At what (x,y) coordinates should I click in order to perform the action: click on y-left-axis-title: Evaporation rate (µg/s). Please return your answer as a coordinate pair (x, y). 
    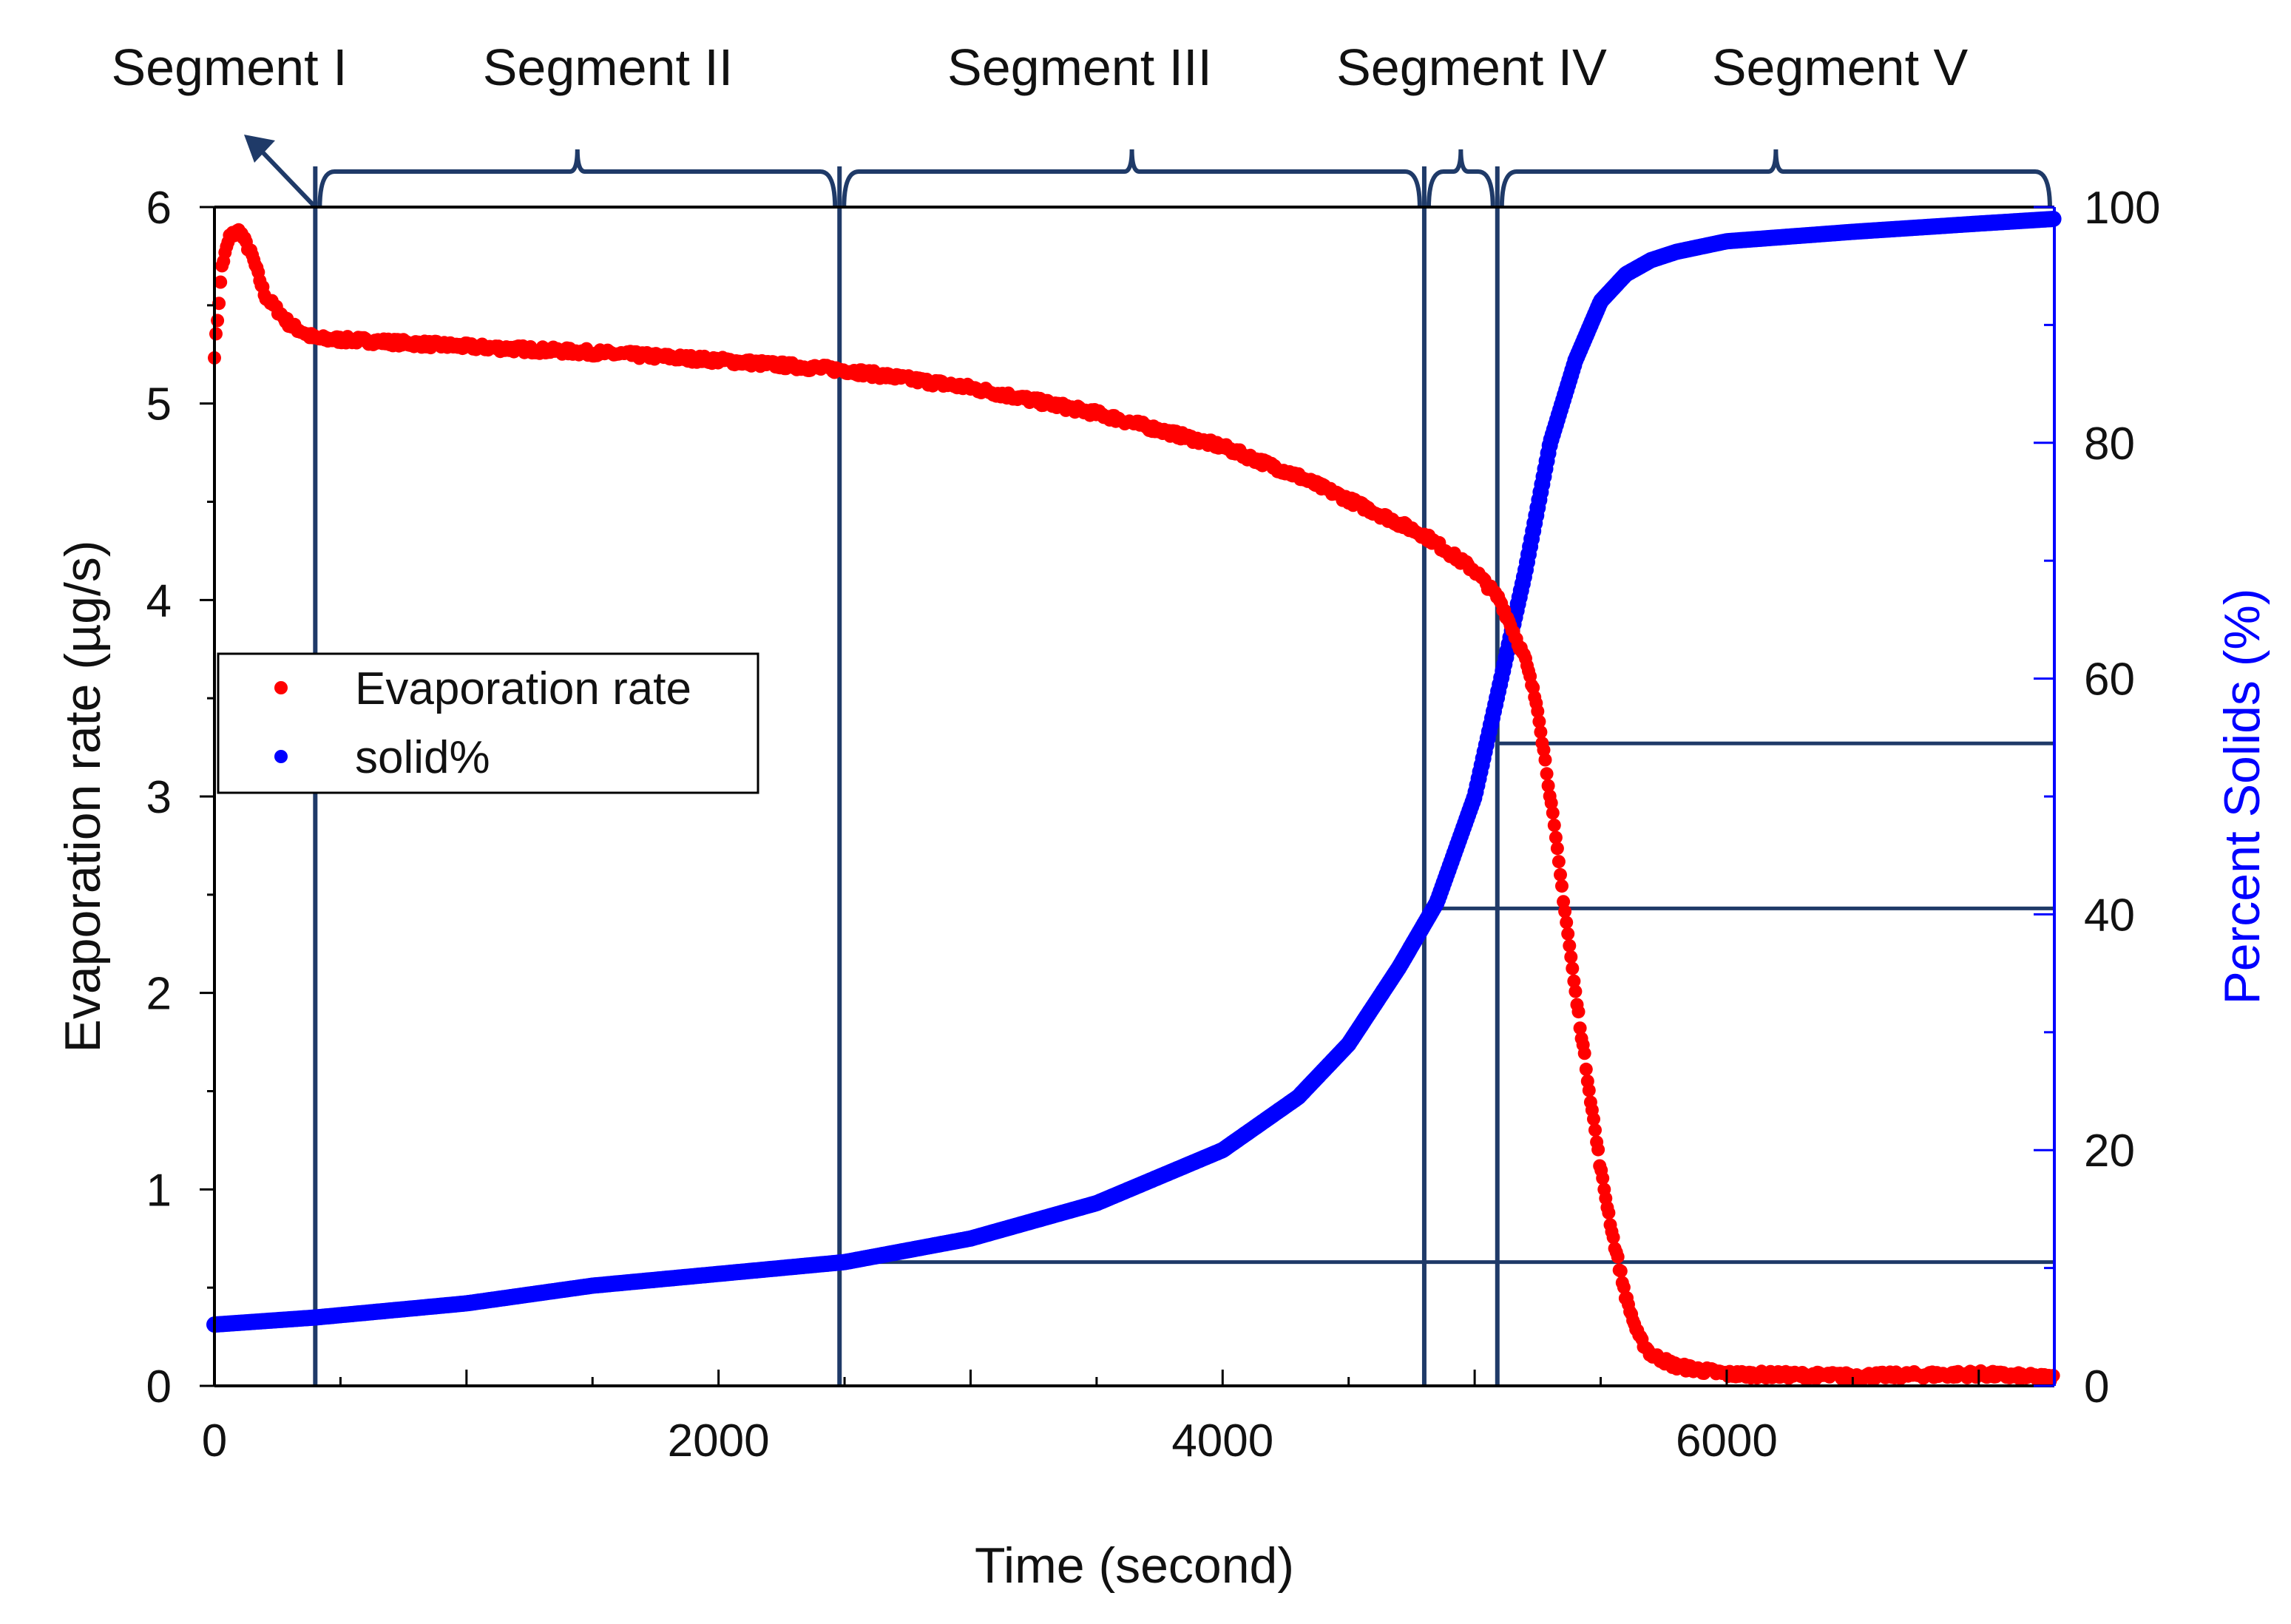
    Looking at the image, I should click on (83, 796).